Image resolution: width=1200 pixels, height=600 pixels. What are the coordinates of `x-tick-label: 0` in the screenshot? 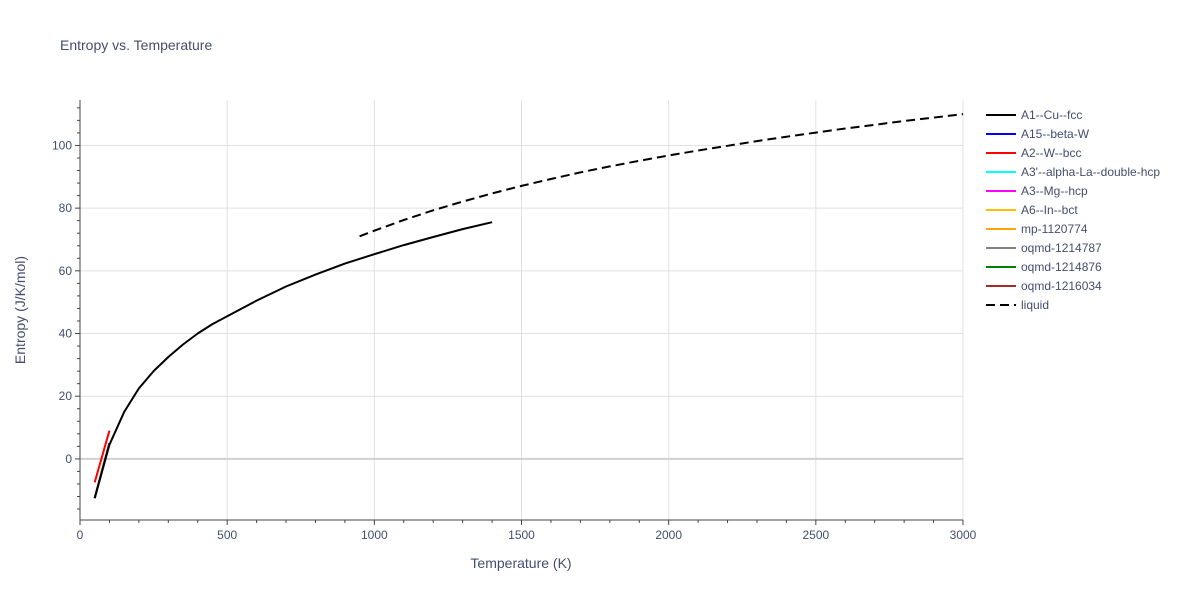 It's located at (80, 535).